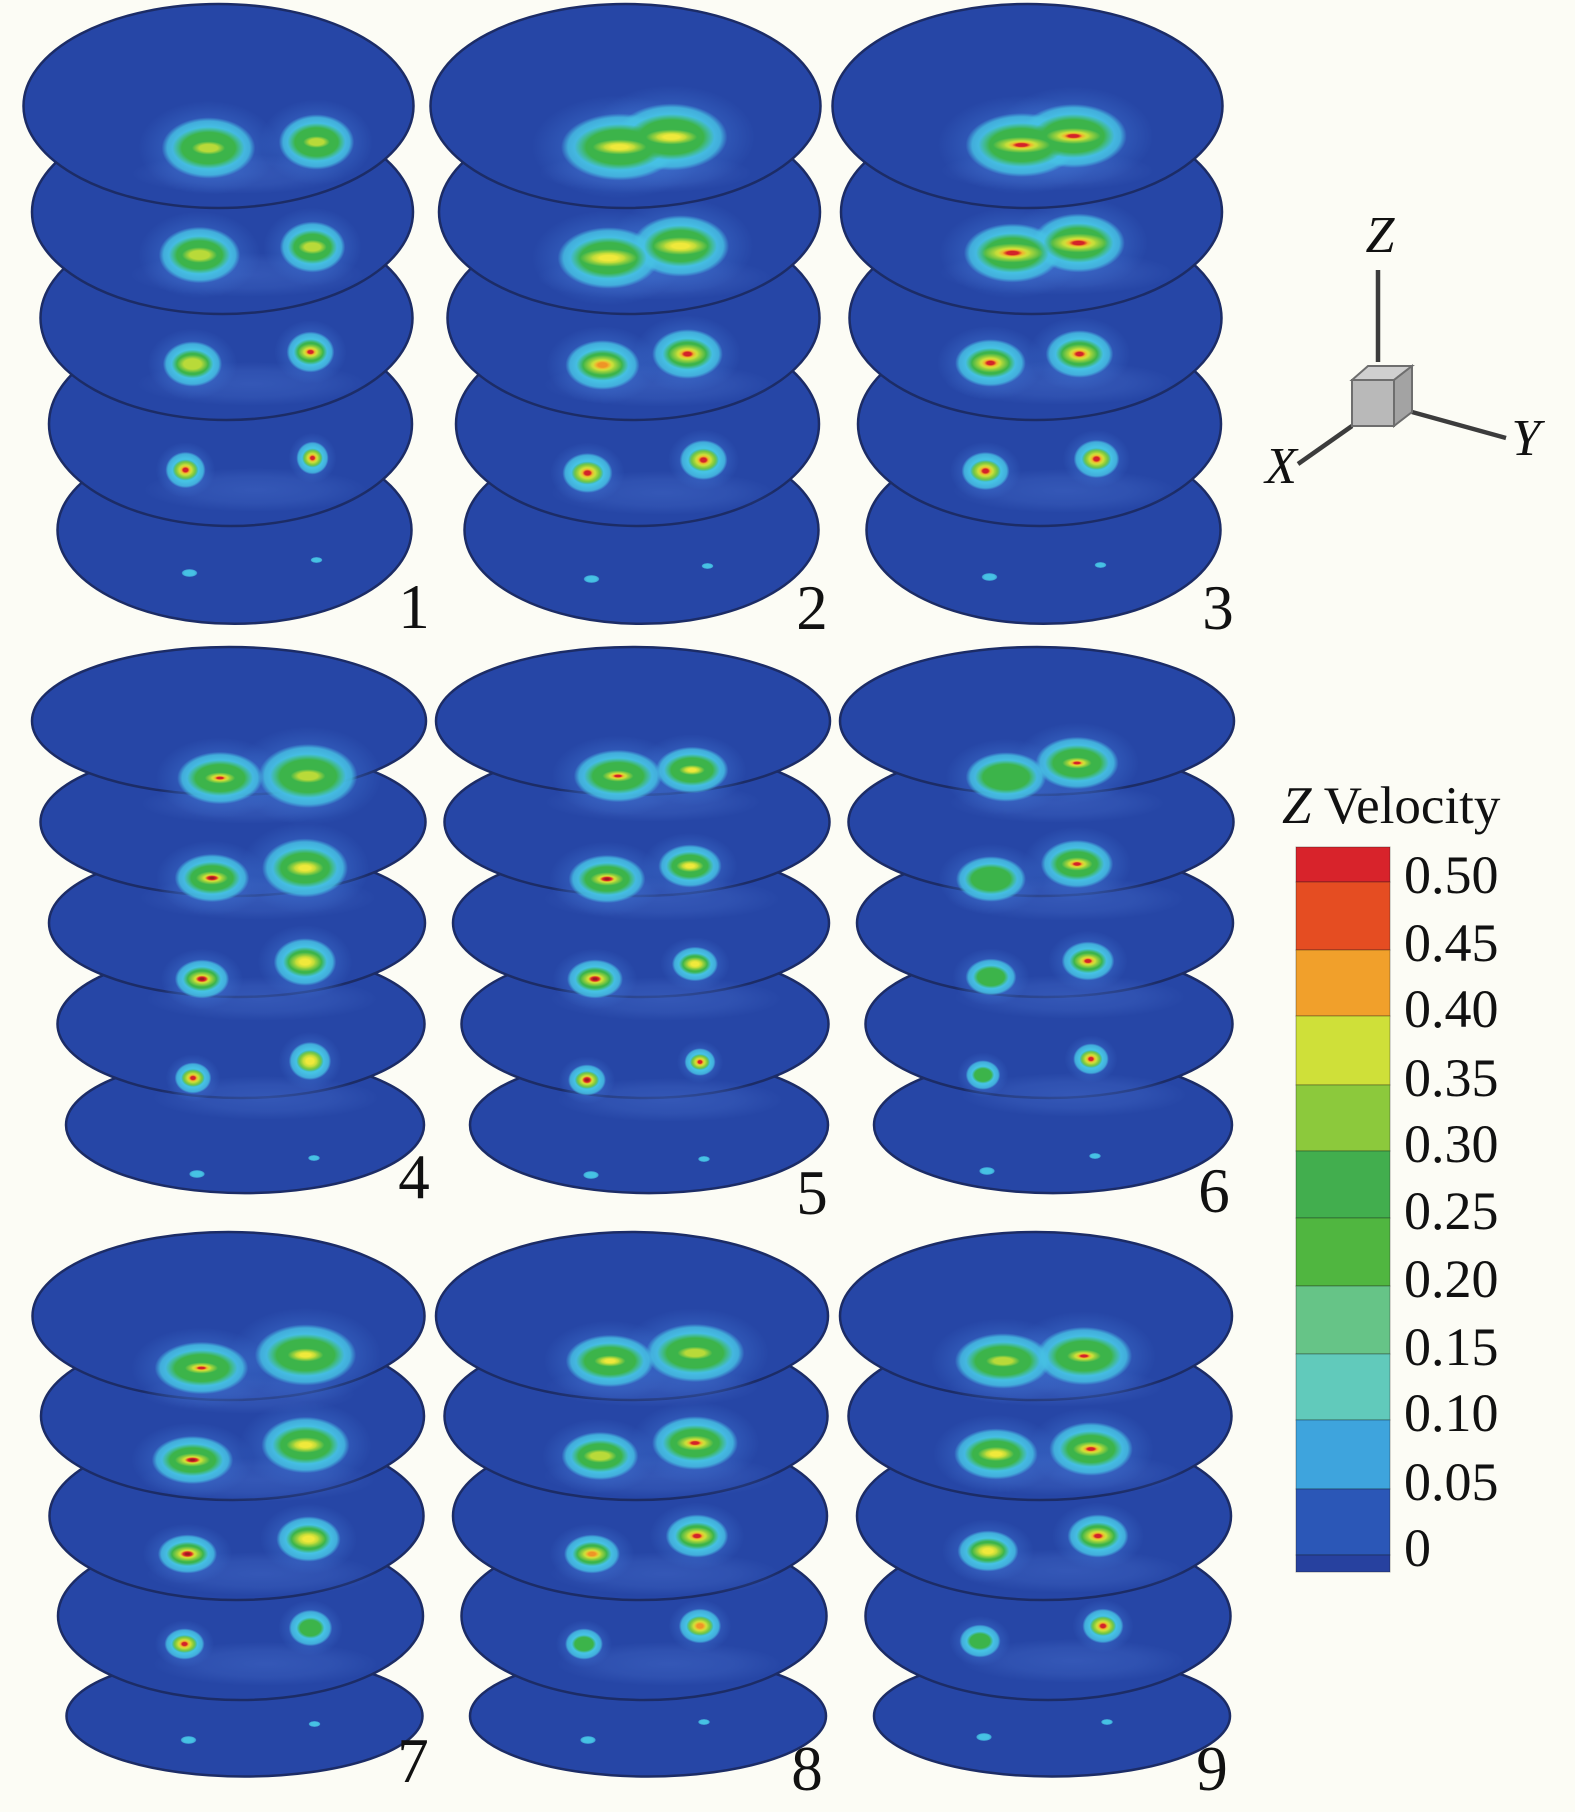  Describe the element at coordinates (1381, 235) in the screenshot. I see `svg-text: Z` at that location.